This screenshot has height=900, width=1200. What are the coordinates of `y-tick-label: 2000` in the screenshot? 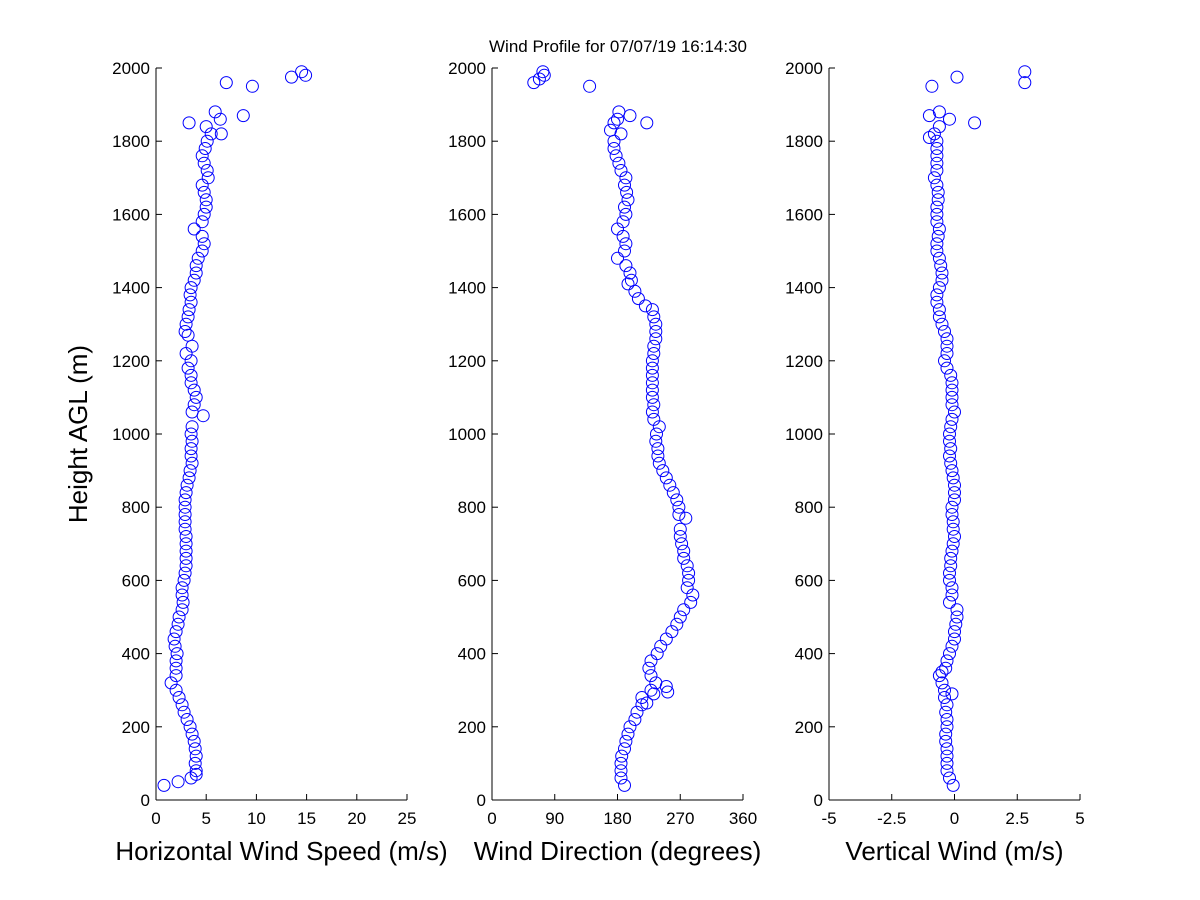 It's located at (467, 68).